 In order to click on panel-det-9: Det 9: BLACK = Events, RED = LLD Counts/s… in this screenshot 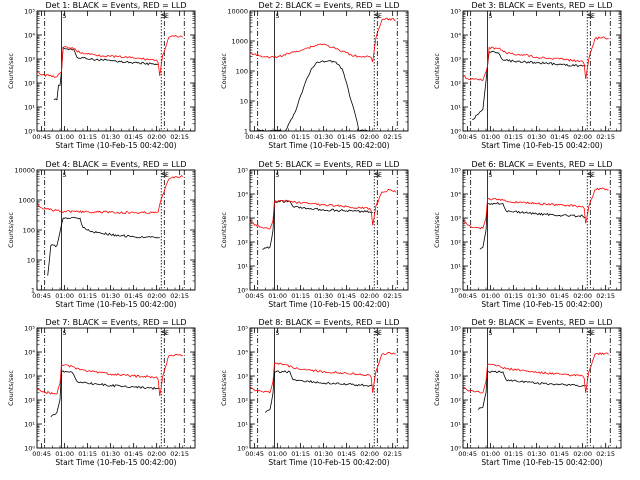, I will do `click(527, 392)`.